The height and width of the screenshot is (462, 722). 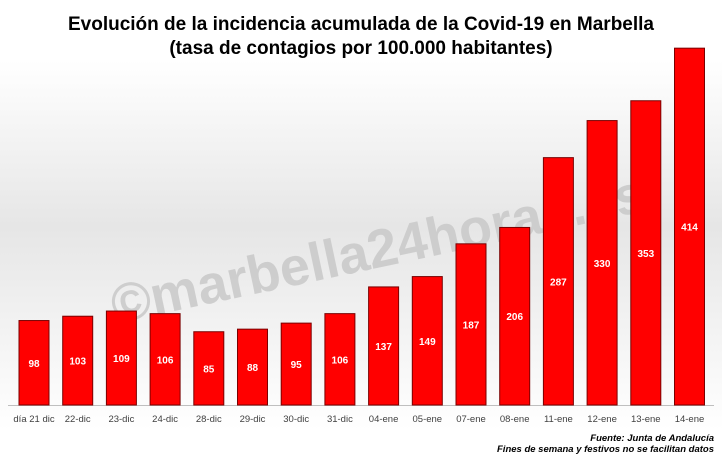 What do you see at coordinates (690, 419) in the screenshot?
I see `x-tick-label: 14-ene` at bounding box center [690, 419].